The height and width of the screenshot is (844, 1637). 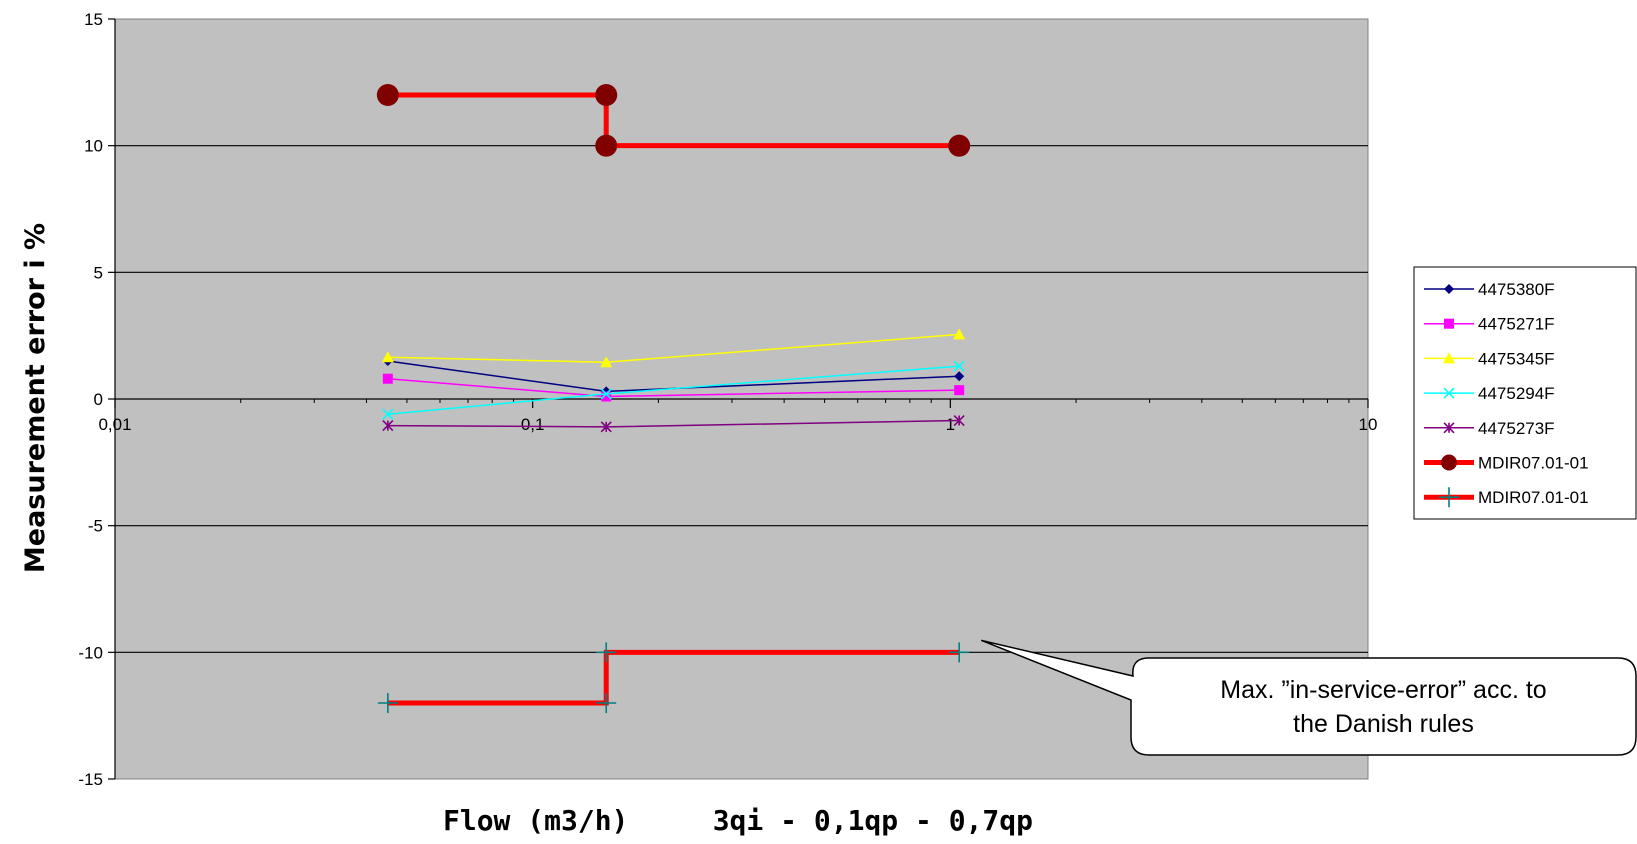 What do you see at coordinates (90, 652) in the screenshot?
I see `y-tick-label: -10` at bounding box center [90, 652].